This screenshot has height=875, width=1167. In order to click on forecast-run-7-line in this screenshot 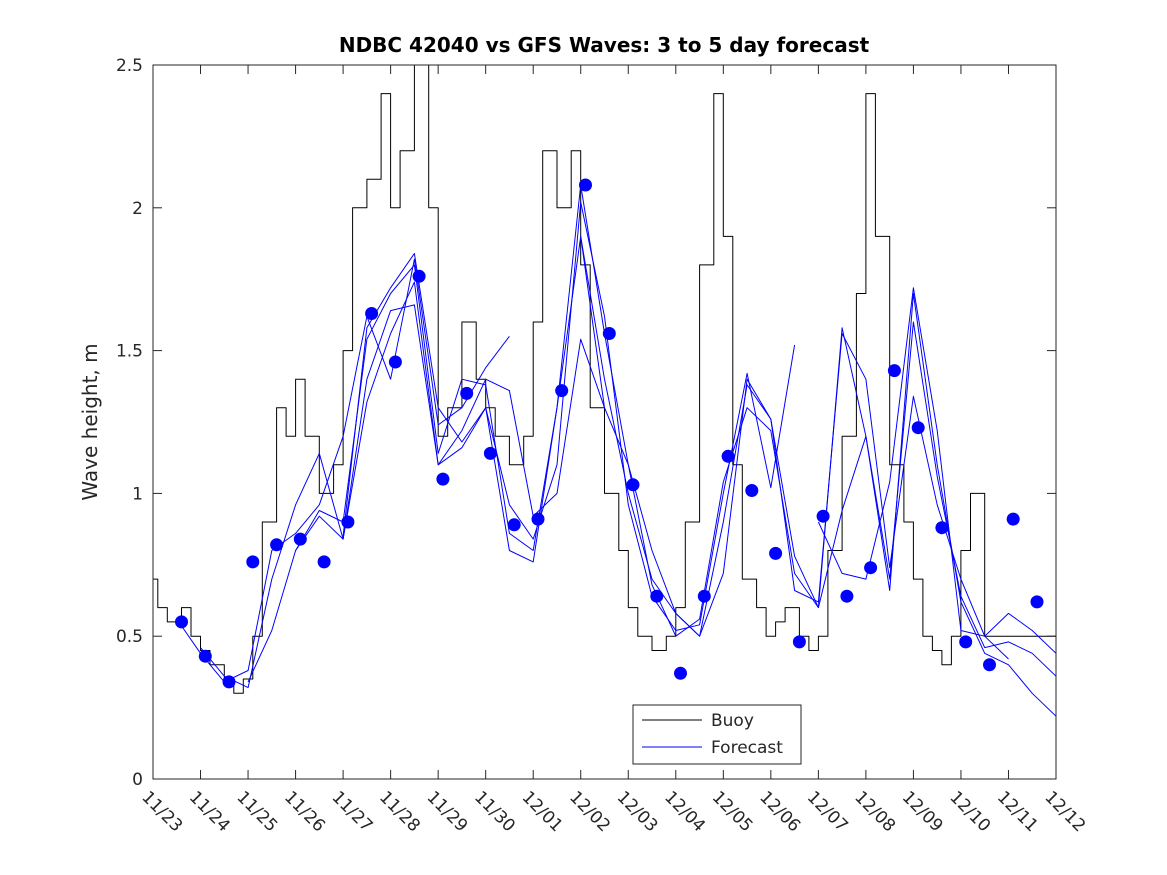, I will do `click(937, 470)`.